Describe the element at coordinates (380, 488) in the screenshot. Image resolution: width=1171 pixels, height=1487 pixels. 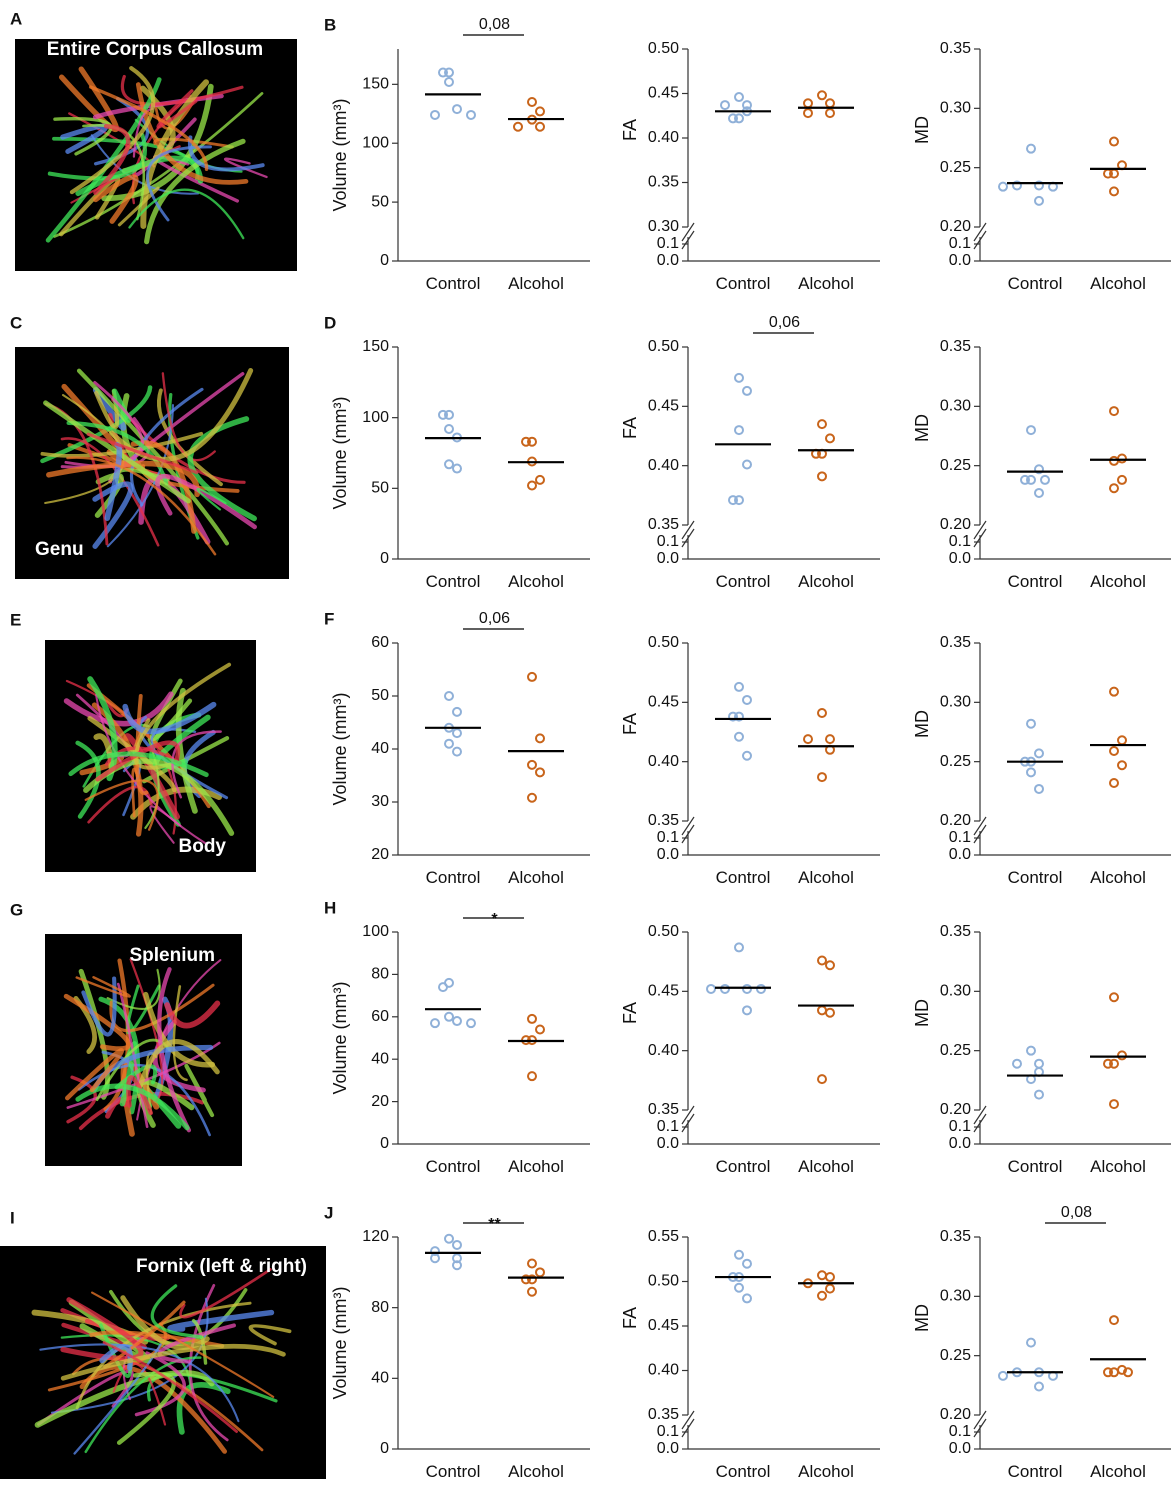
I see `y-tick-label: 50` at that location.